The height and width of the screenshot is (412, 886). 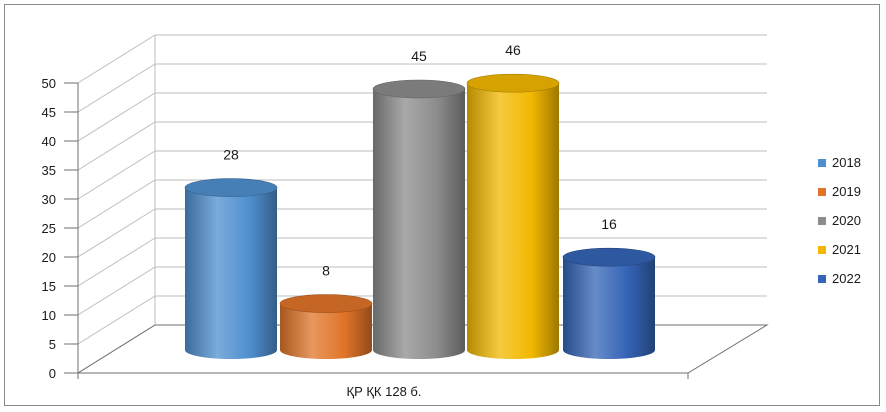 I want to click on legend-item-2022: 2022, so click(x=850, y=278).